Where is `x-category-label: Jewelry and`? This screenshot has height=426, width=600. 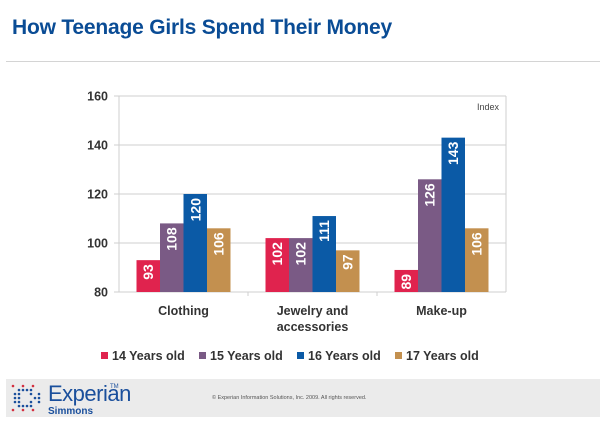
x-category-label: Jewelry and is located at coordinates (313, 311).